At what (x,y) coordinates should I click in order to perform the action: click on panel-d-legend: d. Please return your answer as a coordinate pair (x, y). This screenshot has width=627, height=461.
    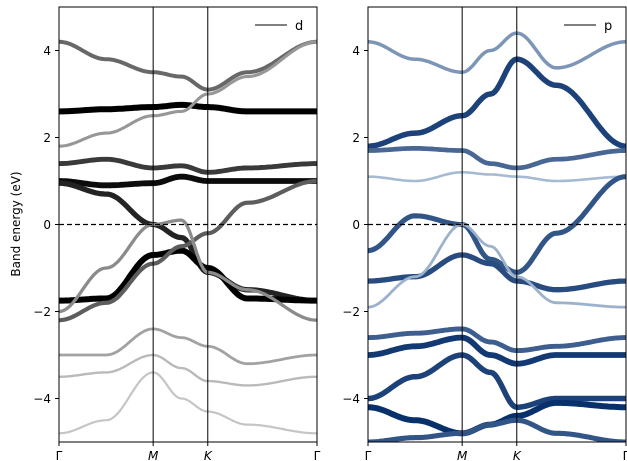
    Looking at the image, I should click on (279, 26).